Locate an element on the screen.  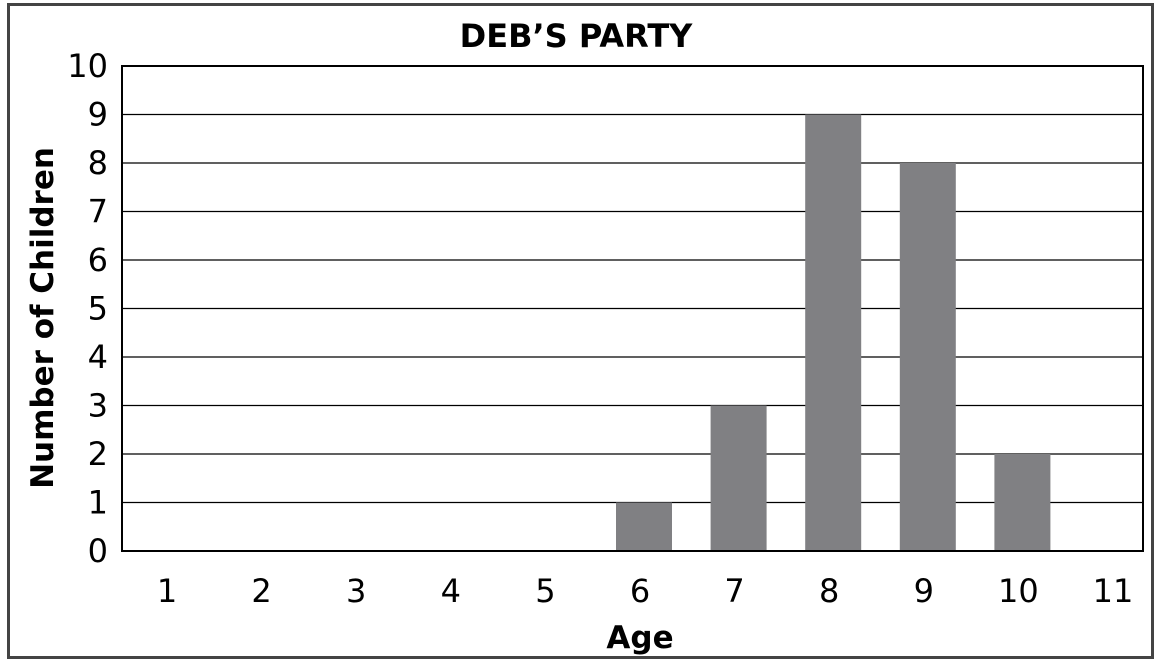
y-tick-label: 1 is located at coordinates (98, 503).